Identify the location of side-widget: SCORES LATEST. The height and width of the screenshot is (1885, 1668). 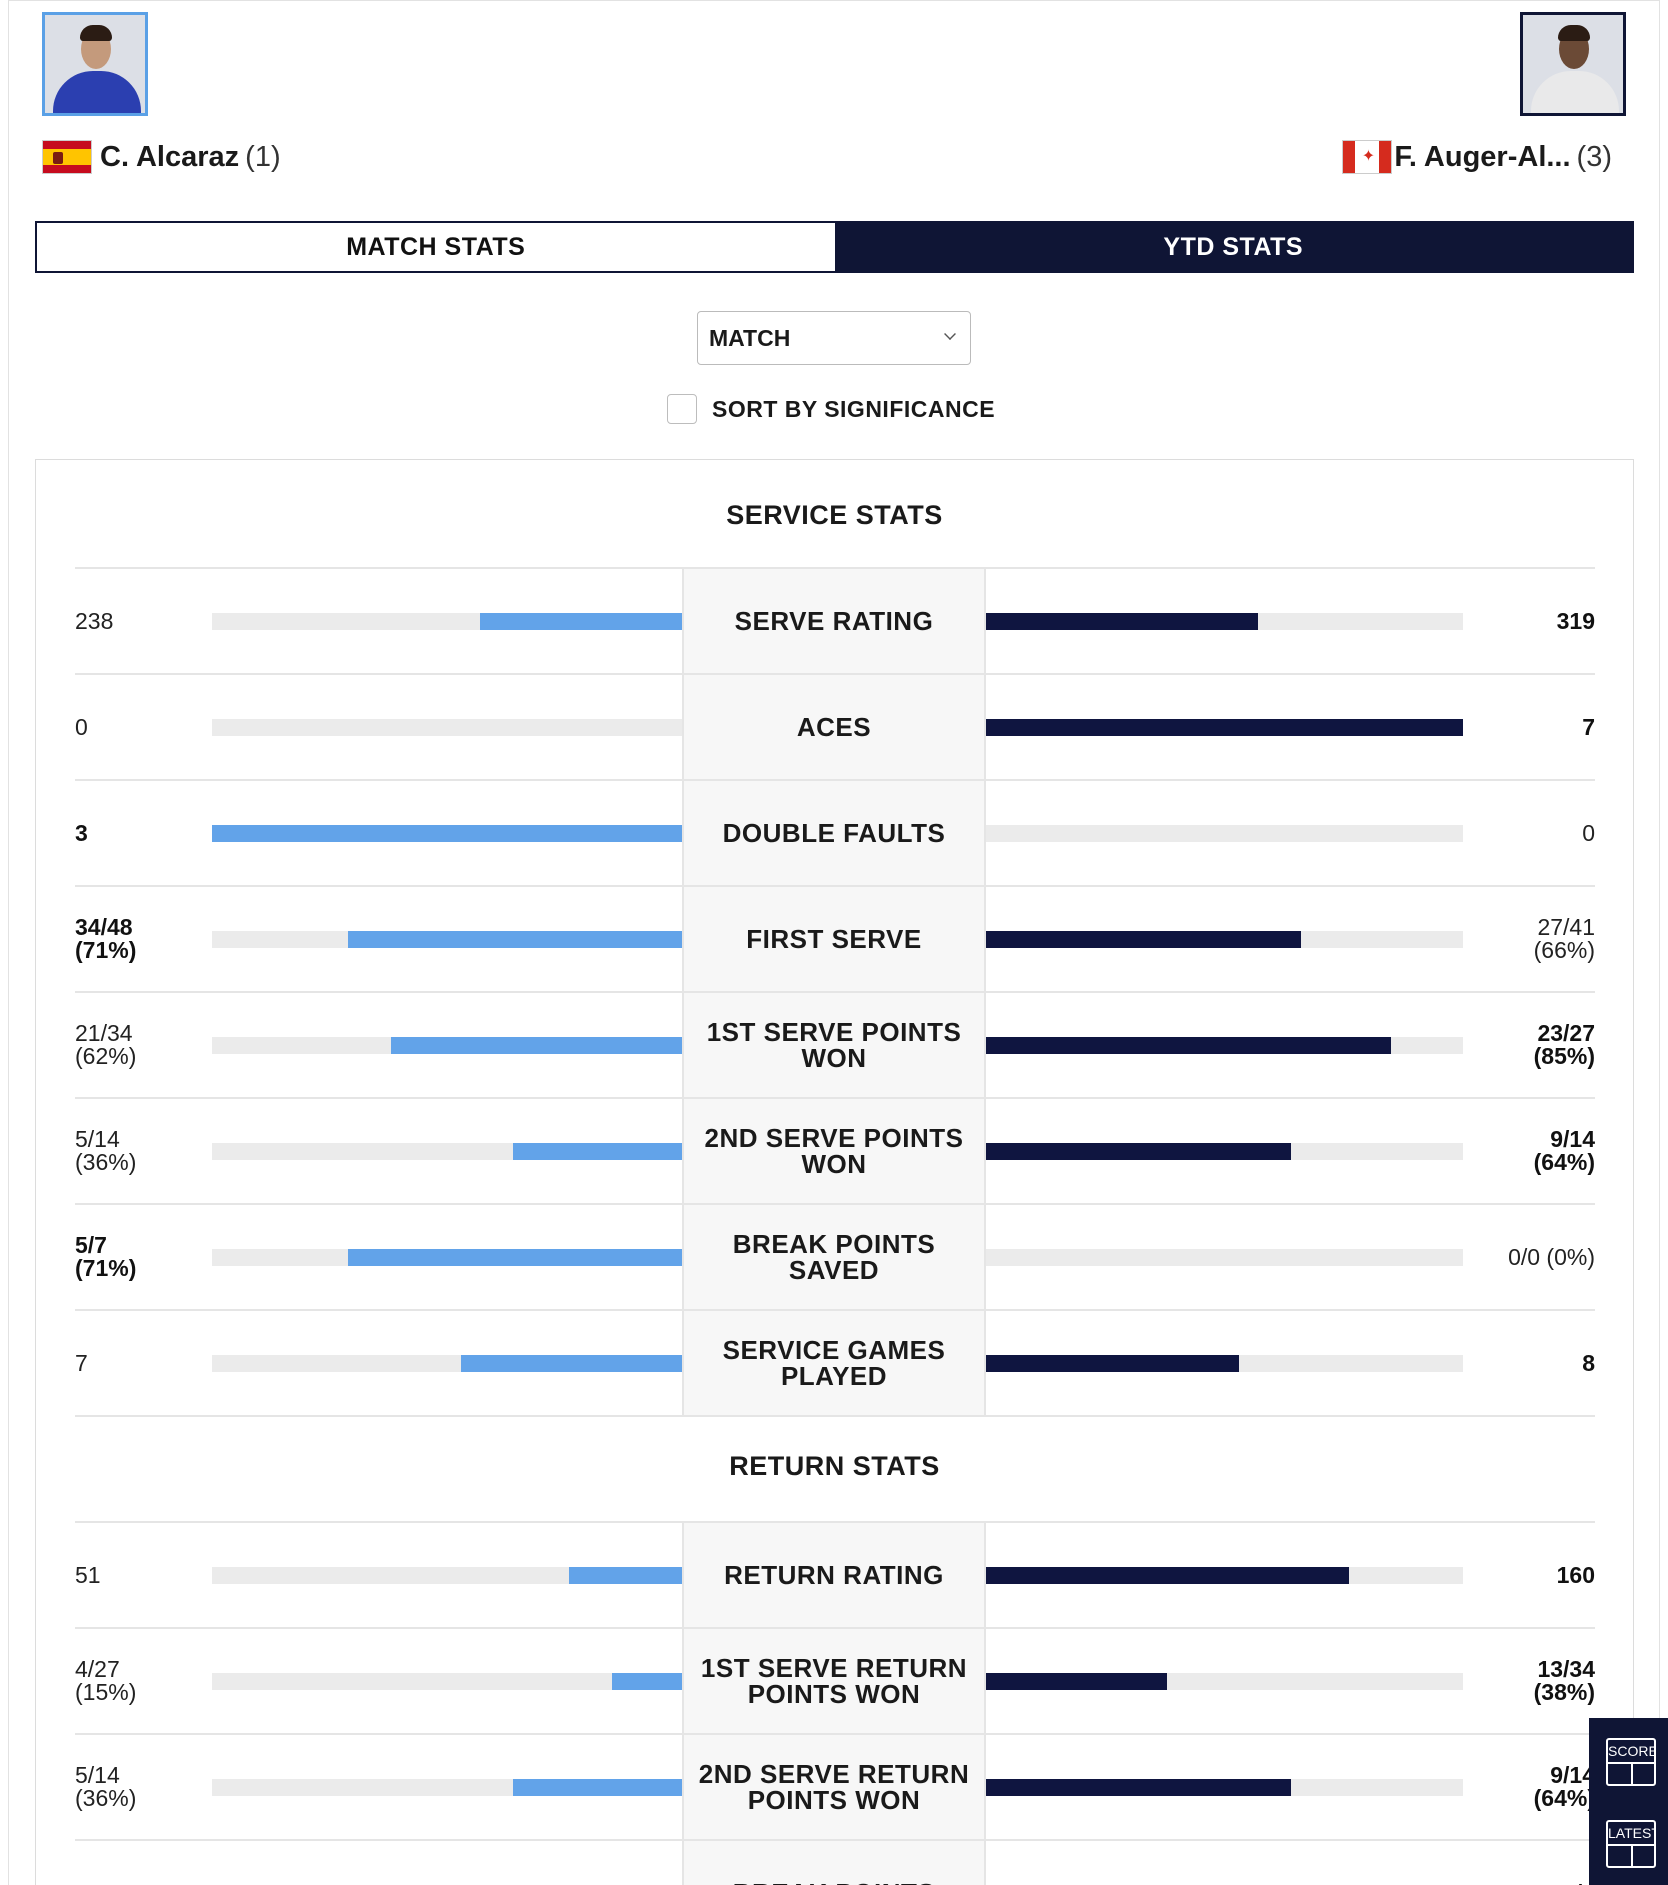
(1628, 1801).